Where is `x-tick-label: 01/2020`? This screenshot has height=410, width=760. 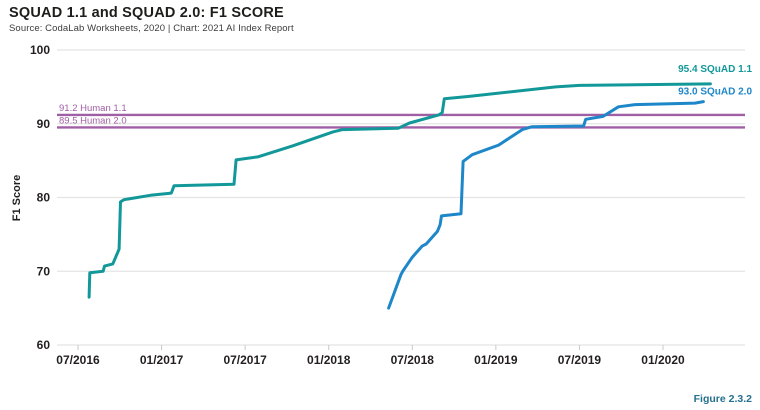 x-tick-label: 01/2020 is located at coordinates (663, 360).